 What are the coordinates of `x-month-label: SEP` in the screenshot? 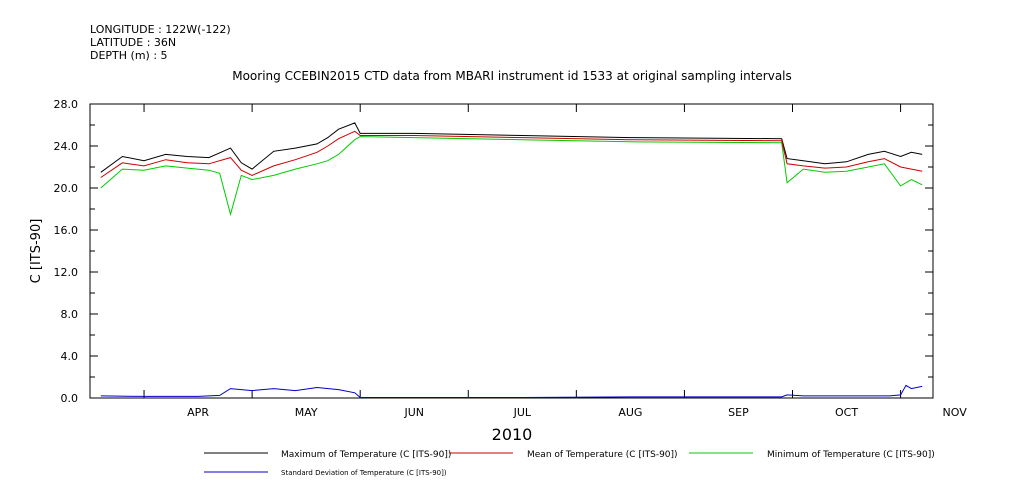 It's located at (738, 412).